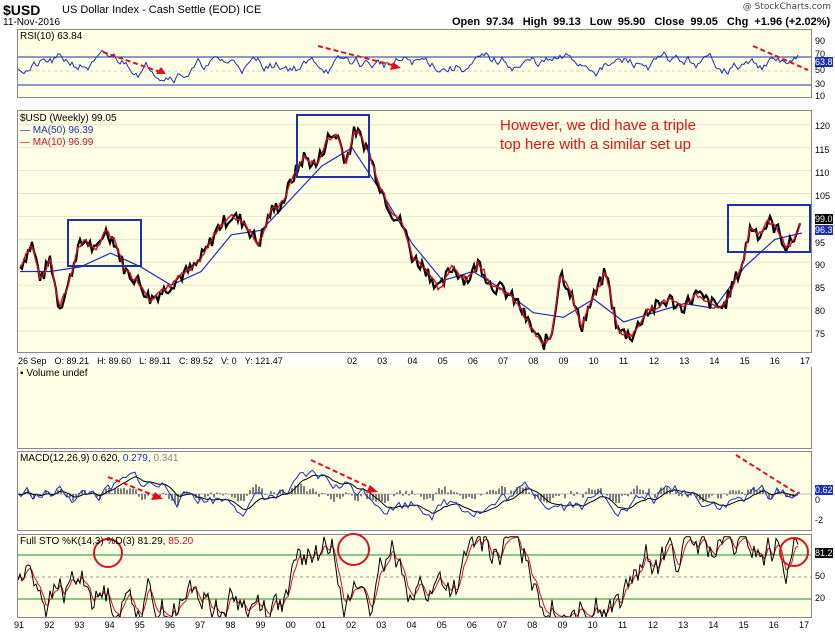 The image size is (835, 633). What do you see at coordinates (136, 458) in the screenshot?
I see `macd-legend-b: 0.279,` at bounding box center [136, 458].